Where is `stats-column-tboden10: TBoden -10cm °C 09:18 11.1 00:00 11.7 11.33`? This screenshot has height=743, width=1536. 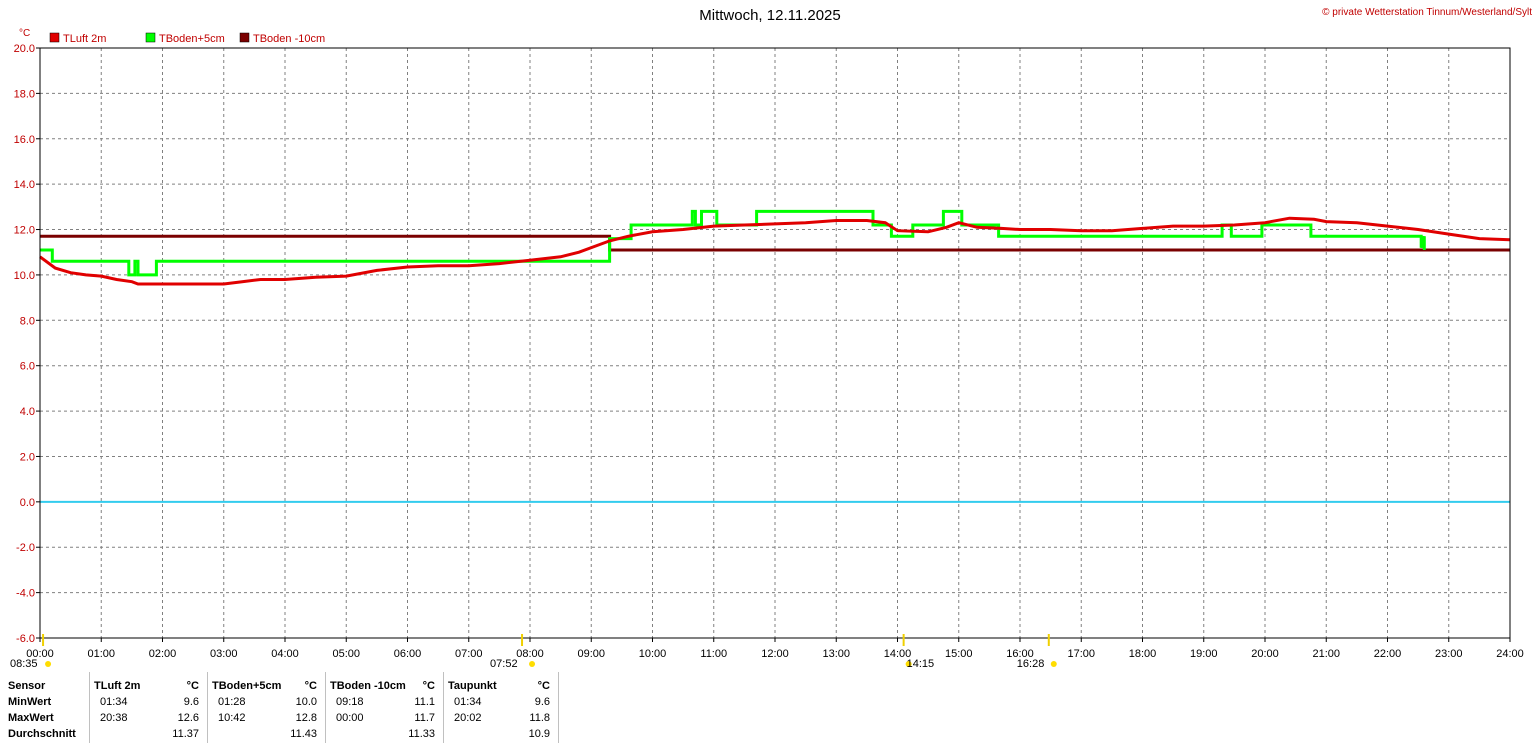
stats-column-tboden10: TBoden -10cm °C 09:18 11.1 00:00 11.7 11.33 is located at coordinates (385, 707).